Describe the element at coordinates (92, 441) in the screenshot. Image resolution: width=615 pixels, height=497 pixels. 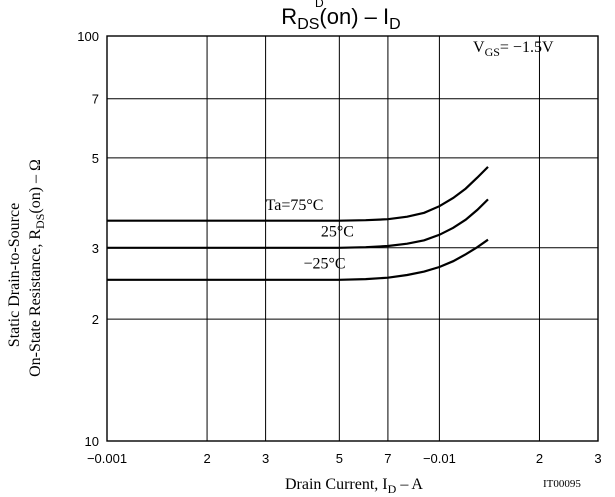
I see `y-tick-label: 10` at that location.